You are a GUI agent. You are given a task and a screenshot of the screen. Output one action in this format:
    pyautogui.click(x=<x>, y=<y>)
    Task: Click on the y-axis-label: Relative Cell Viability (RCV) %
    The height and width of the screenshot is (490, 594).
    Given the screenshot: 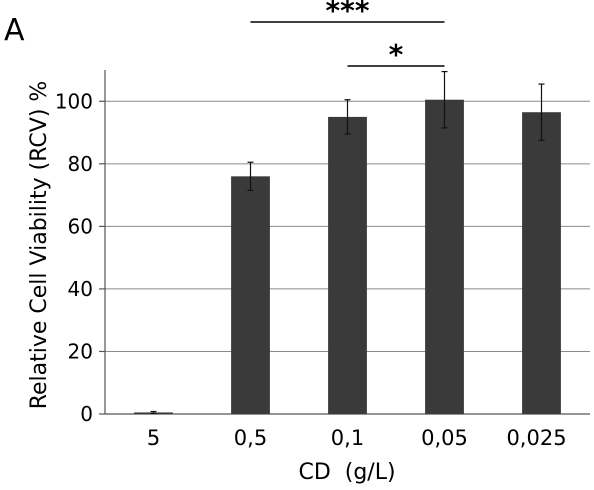 What is the action you would take?
    pyautogui.click(x=39, y=245)
    